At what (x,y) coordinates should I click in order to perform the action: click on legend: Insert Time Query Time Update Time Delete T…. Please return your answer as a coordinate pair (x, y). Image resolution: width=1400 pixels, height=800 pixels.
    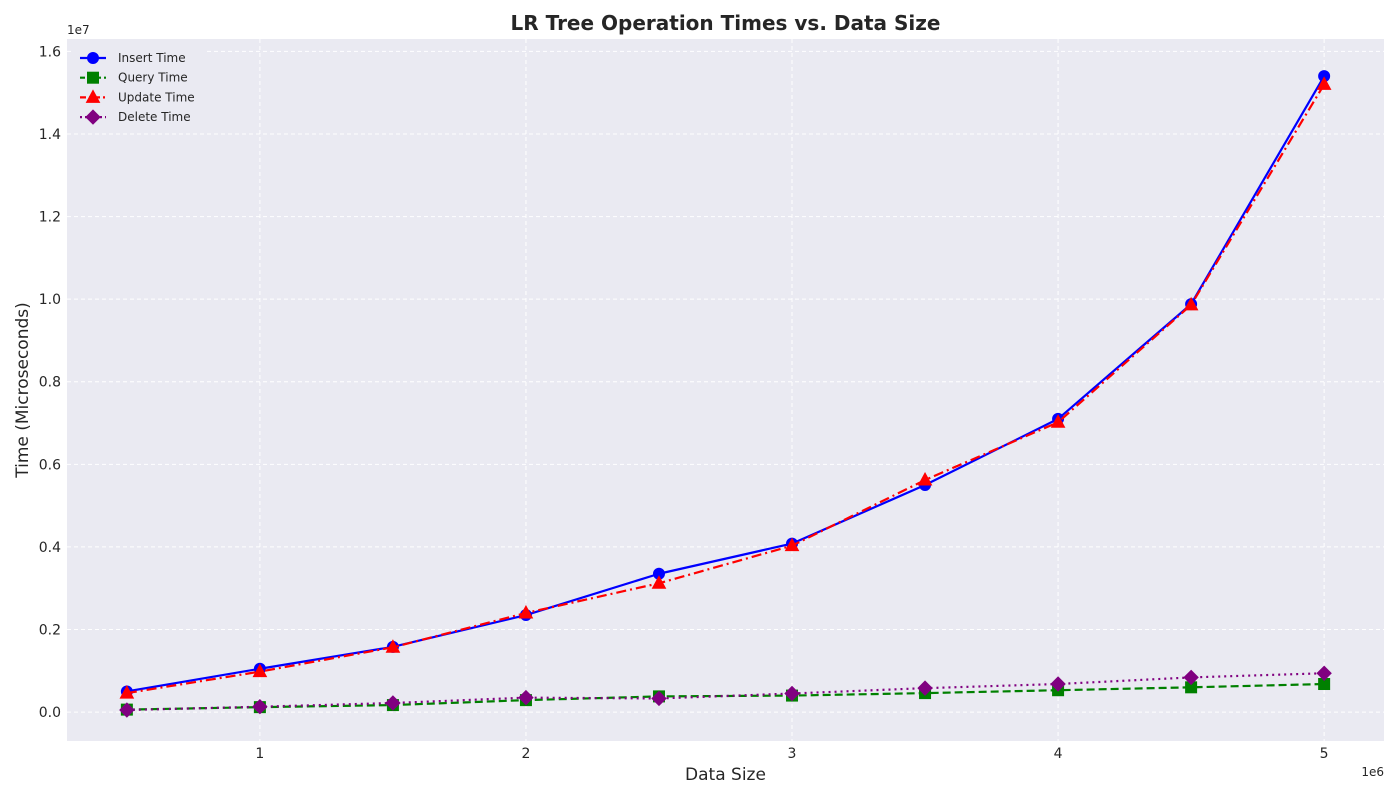
    Looking at the image, I should click on (139, 87).